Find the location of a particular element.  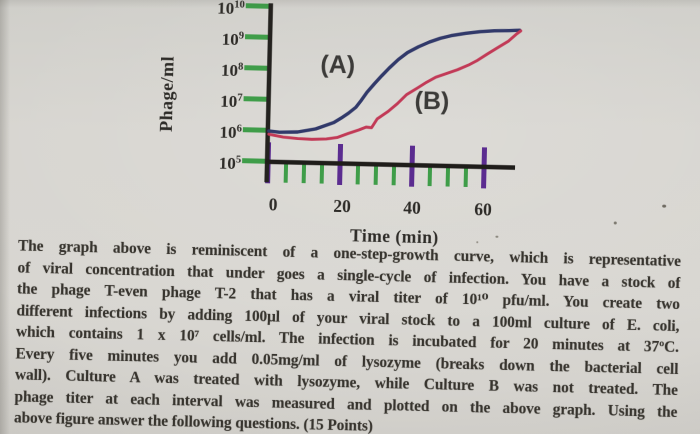

curve-b-label: (B) is located at coordinates (432, 101).